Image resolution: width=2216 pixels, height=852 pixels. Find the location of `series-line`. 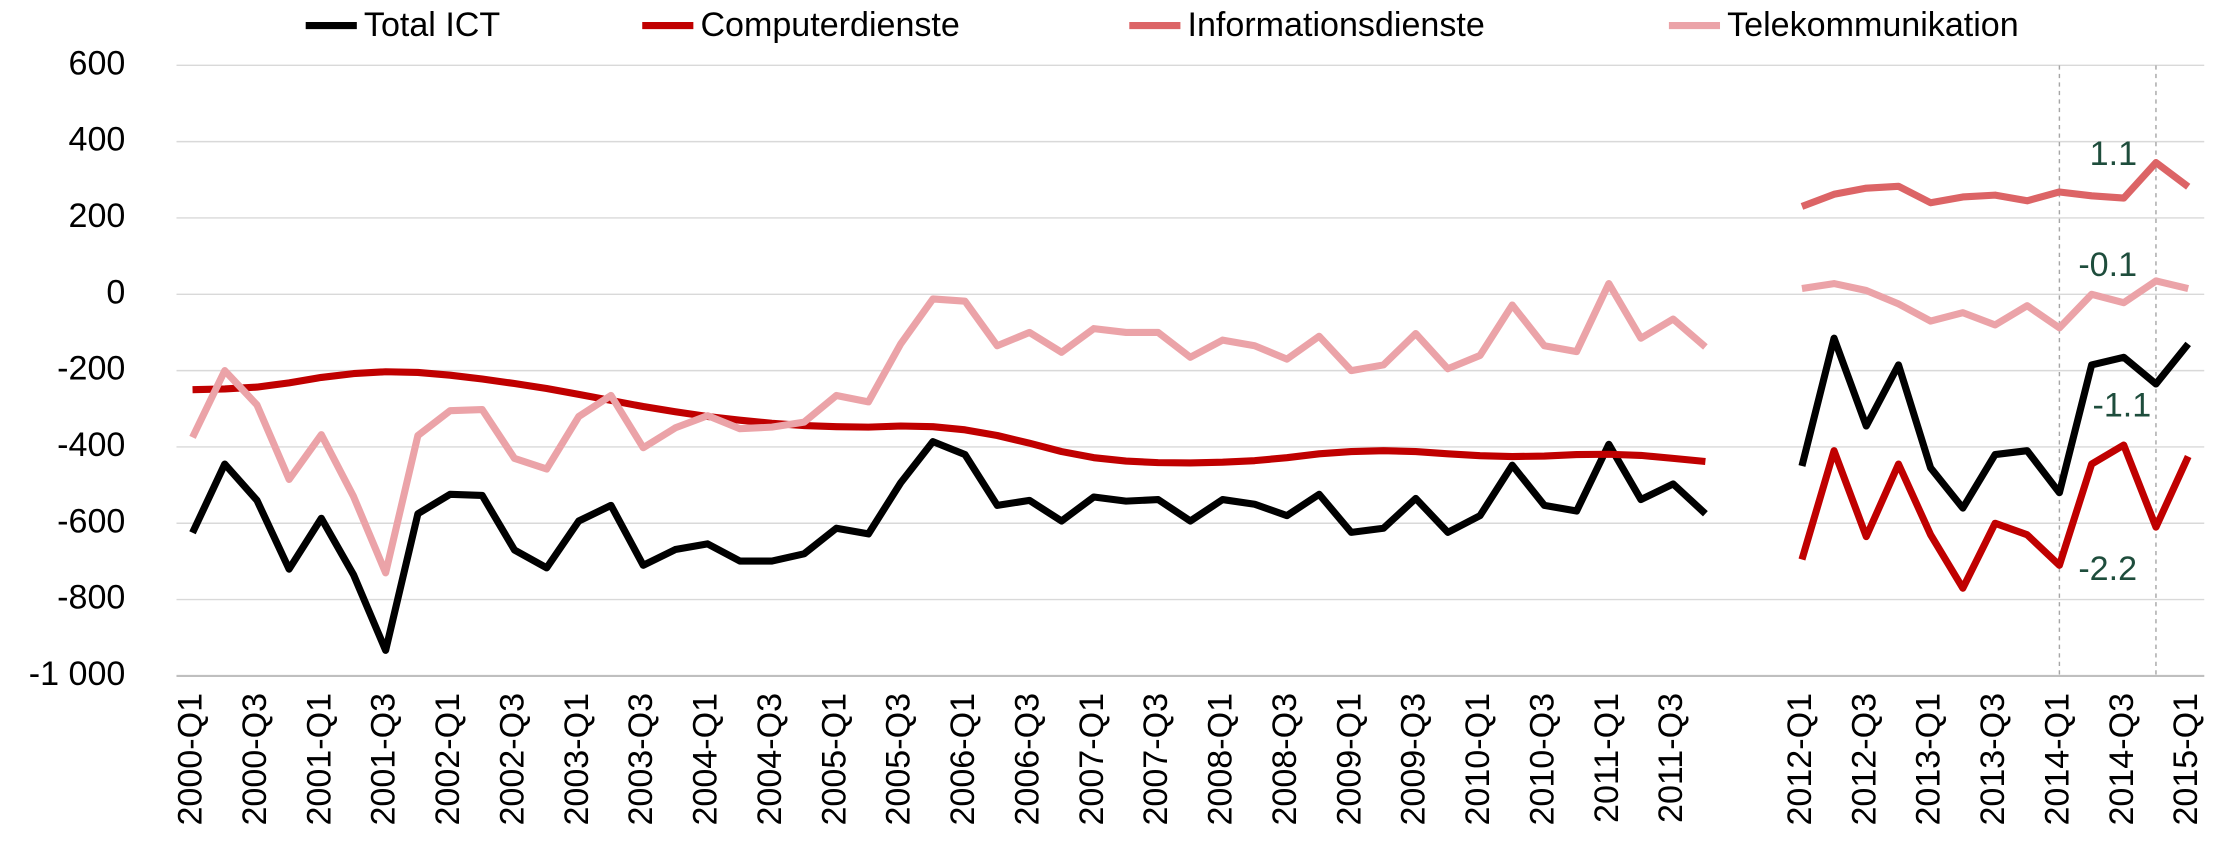

series-line is located at coordinates (1995, 184).